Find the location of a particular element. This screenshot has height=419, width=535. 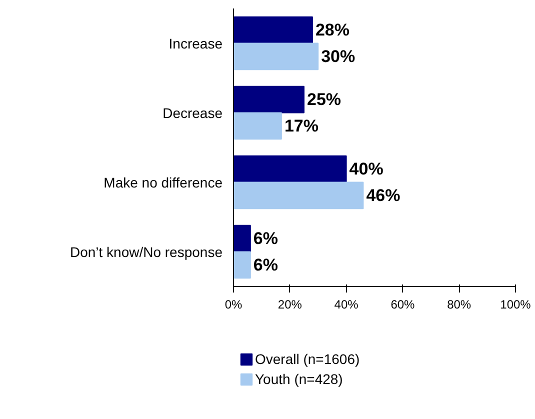

x-tick-label: 40% is located at coordinates (346, 305).